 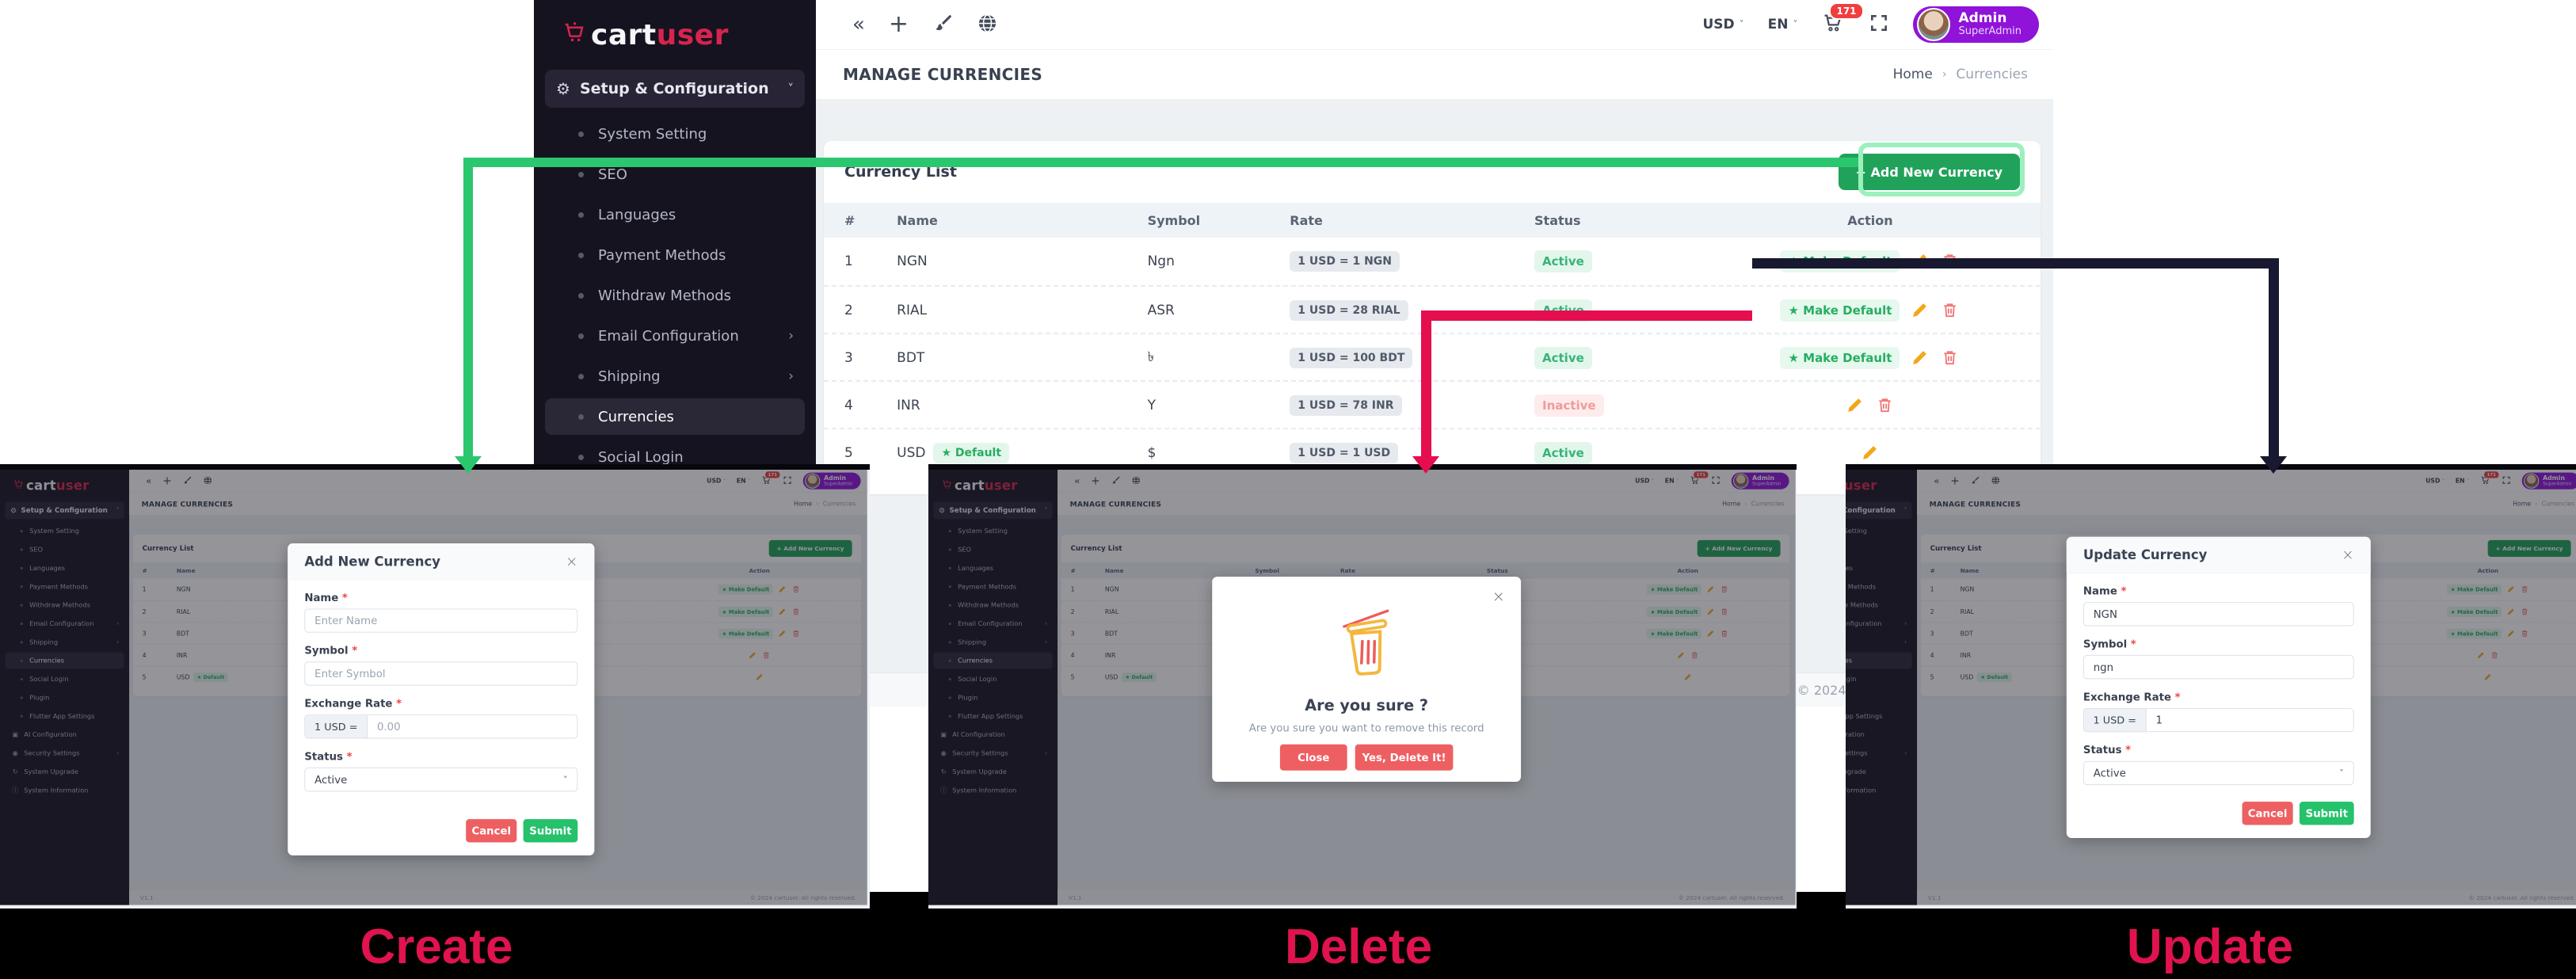 What do you see at coordinates (2218, 668) in the screenshot?
I see `symbol-field: ngn` at bounding box center [2218, 668].